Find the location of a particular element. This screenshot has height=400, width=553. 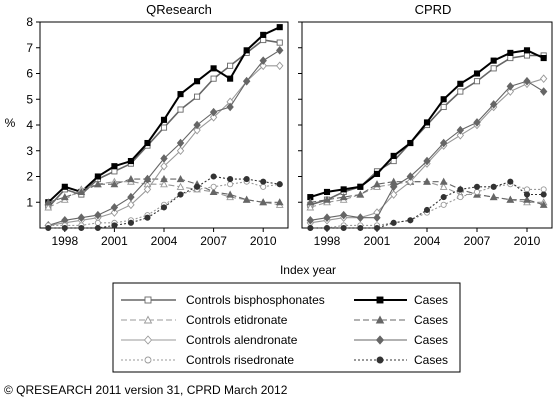

y-tick-label: 7 is located at coordinates (29, 48).